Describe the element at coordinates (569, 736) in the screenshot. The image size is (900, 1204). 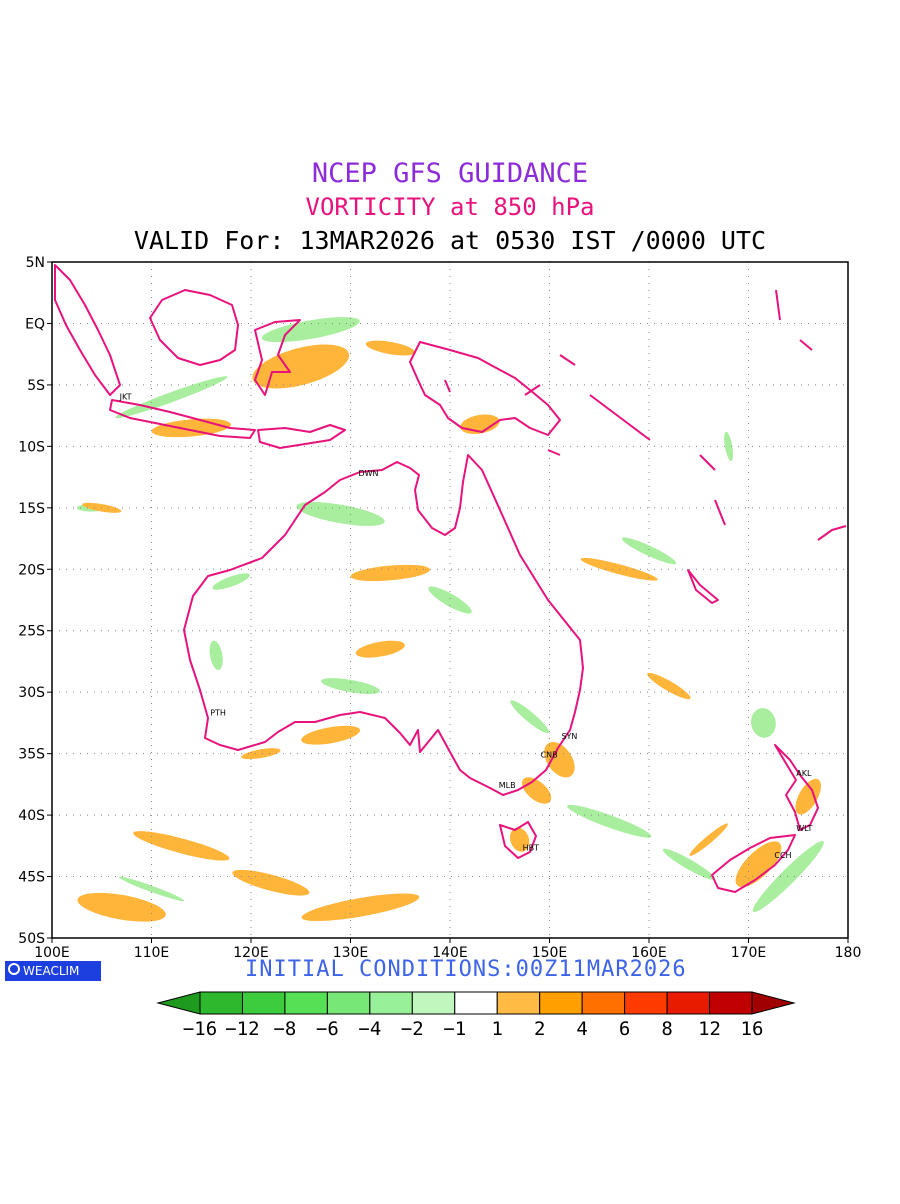
I see `city-label: SYN` at that location.